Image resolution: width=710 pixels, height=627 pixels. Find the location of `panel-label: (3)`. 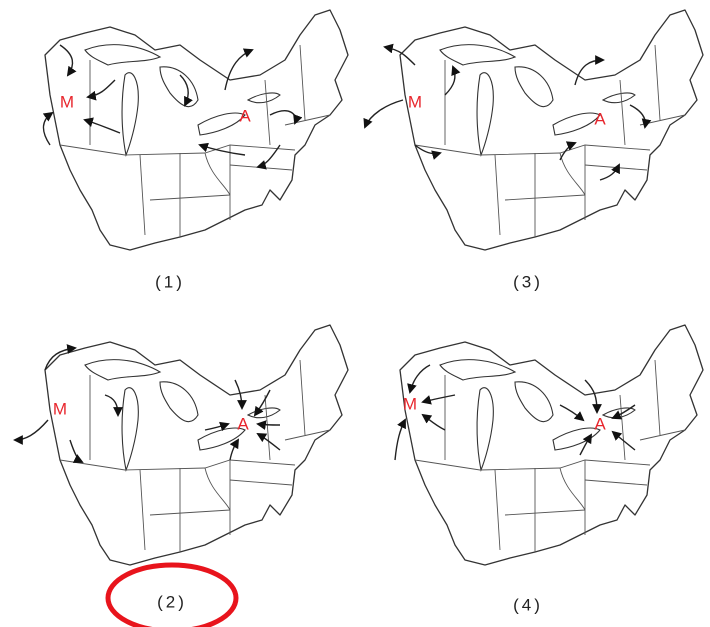

panel-label: (3) is located at coordinates (528, 281).